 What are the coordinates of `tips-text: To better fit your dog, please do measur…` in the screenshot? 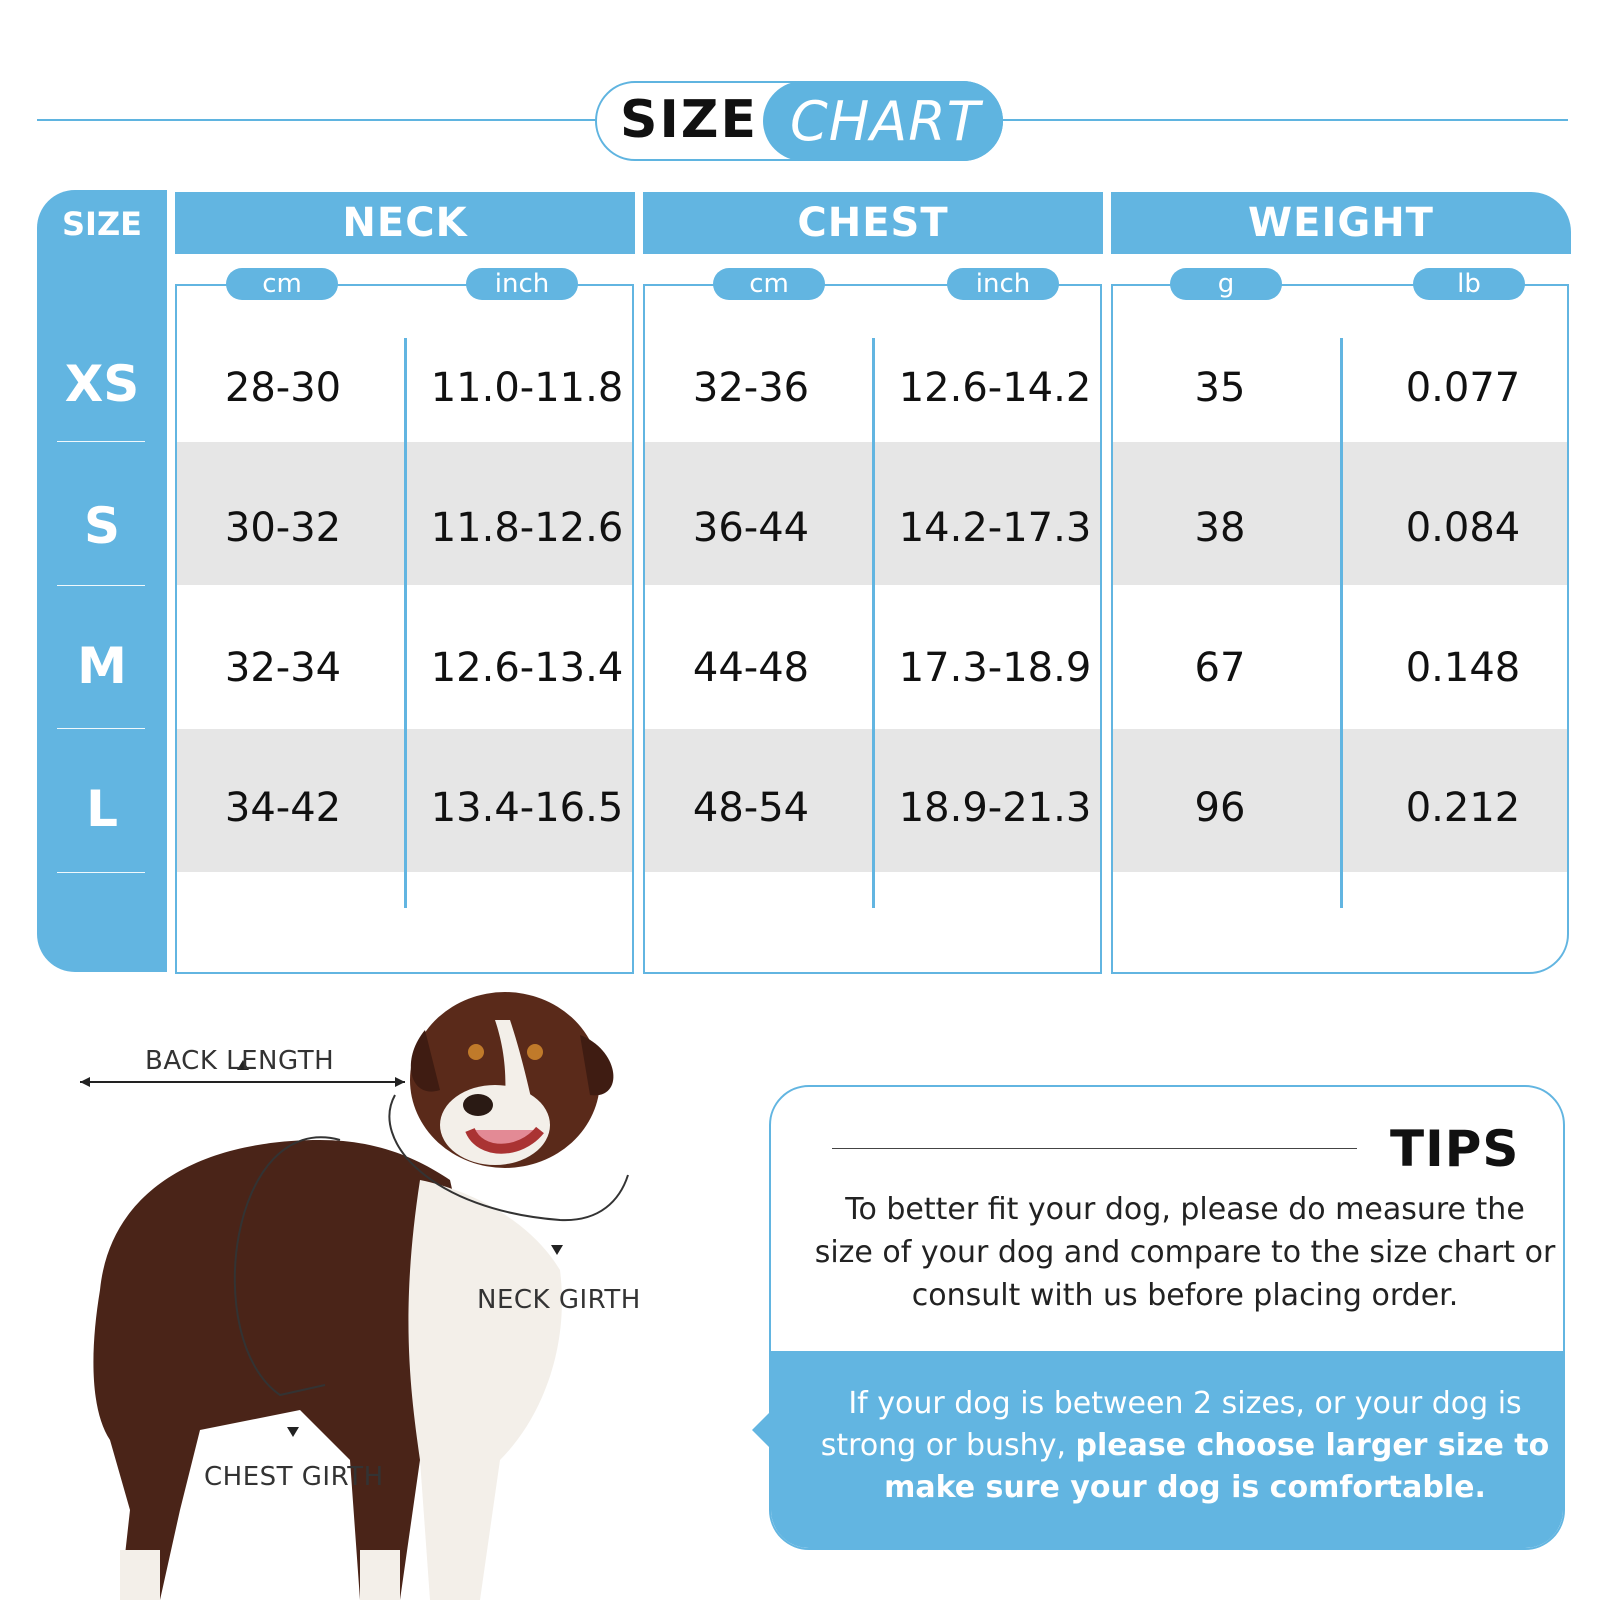 It's located at (1185, 1252).